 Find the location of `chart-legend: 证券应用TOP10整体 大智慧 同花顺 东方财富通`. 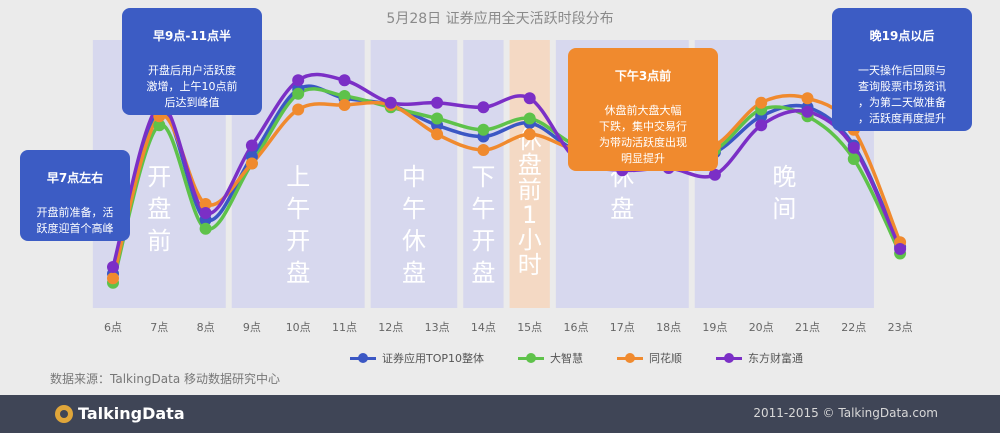

chart-legend: 证券应用TOP10整体 大智慧 同花顺 东方财富通 is located at coordinates (576, 358).